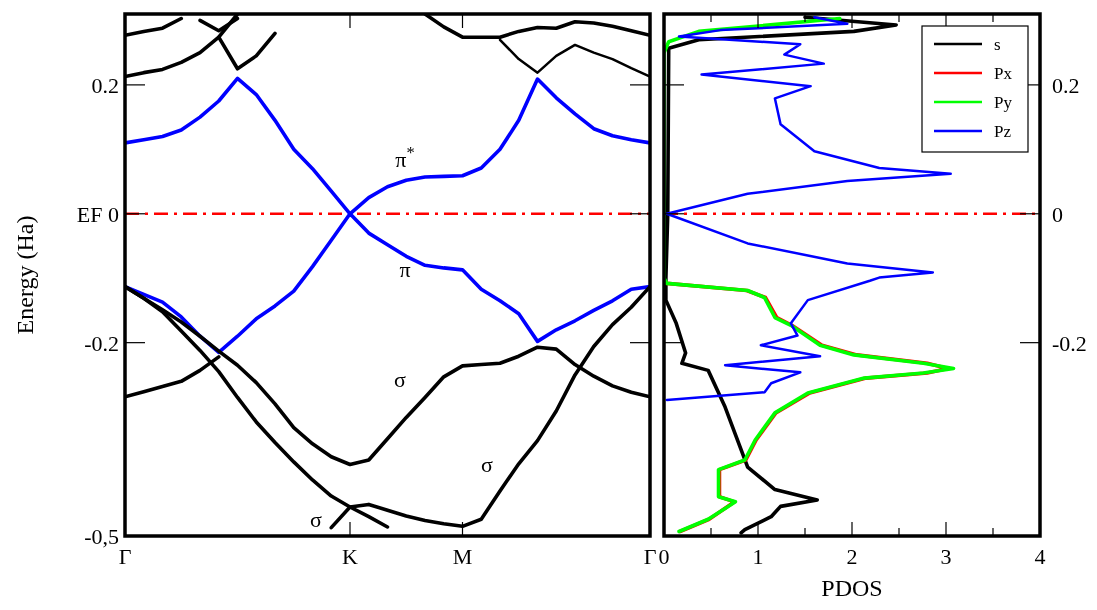 The image size is (1097, 610). Describe the element at coordinates (405, 269) in the screenshot. I see `annotation: π` at that location.